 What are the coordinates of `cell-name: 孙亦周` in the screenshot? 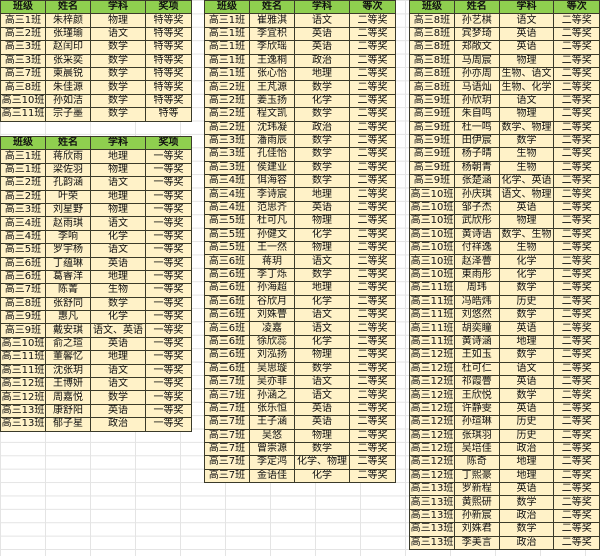 It's located at (476, 74).